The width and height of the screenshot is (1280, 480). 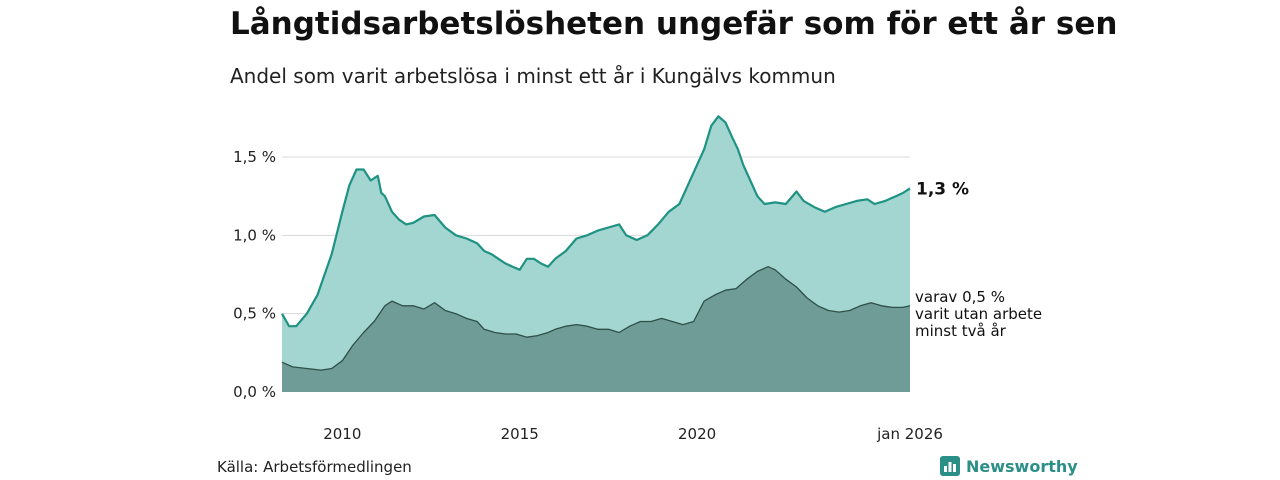 I want to click on x-tick-label-3: jan 2026, so click(x=909, y=434).